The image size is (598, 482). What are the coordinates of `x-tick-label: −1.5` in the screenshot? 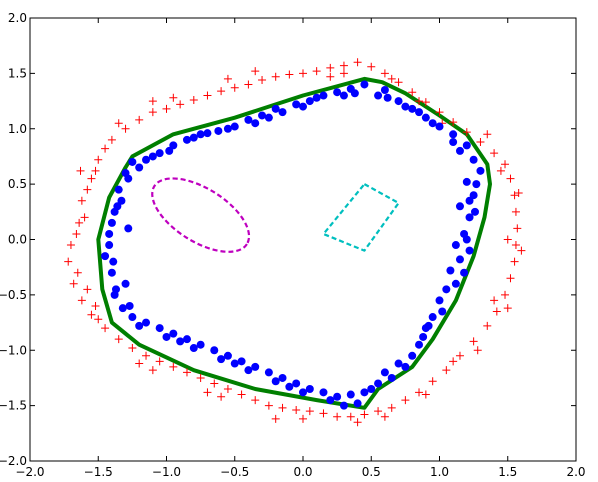 It's located at (98, 472).